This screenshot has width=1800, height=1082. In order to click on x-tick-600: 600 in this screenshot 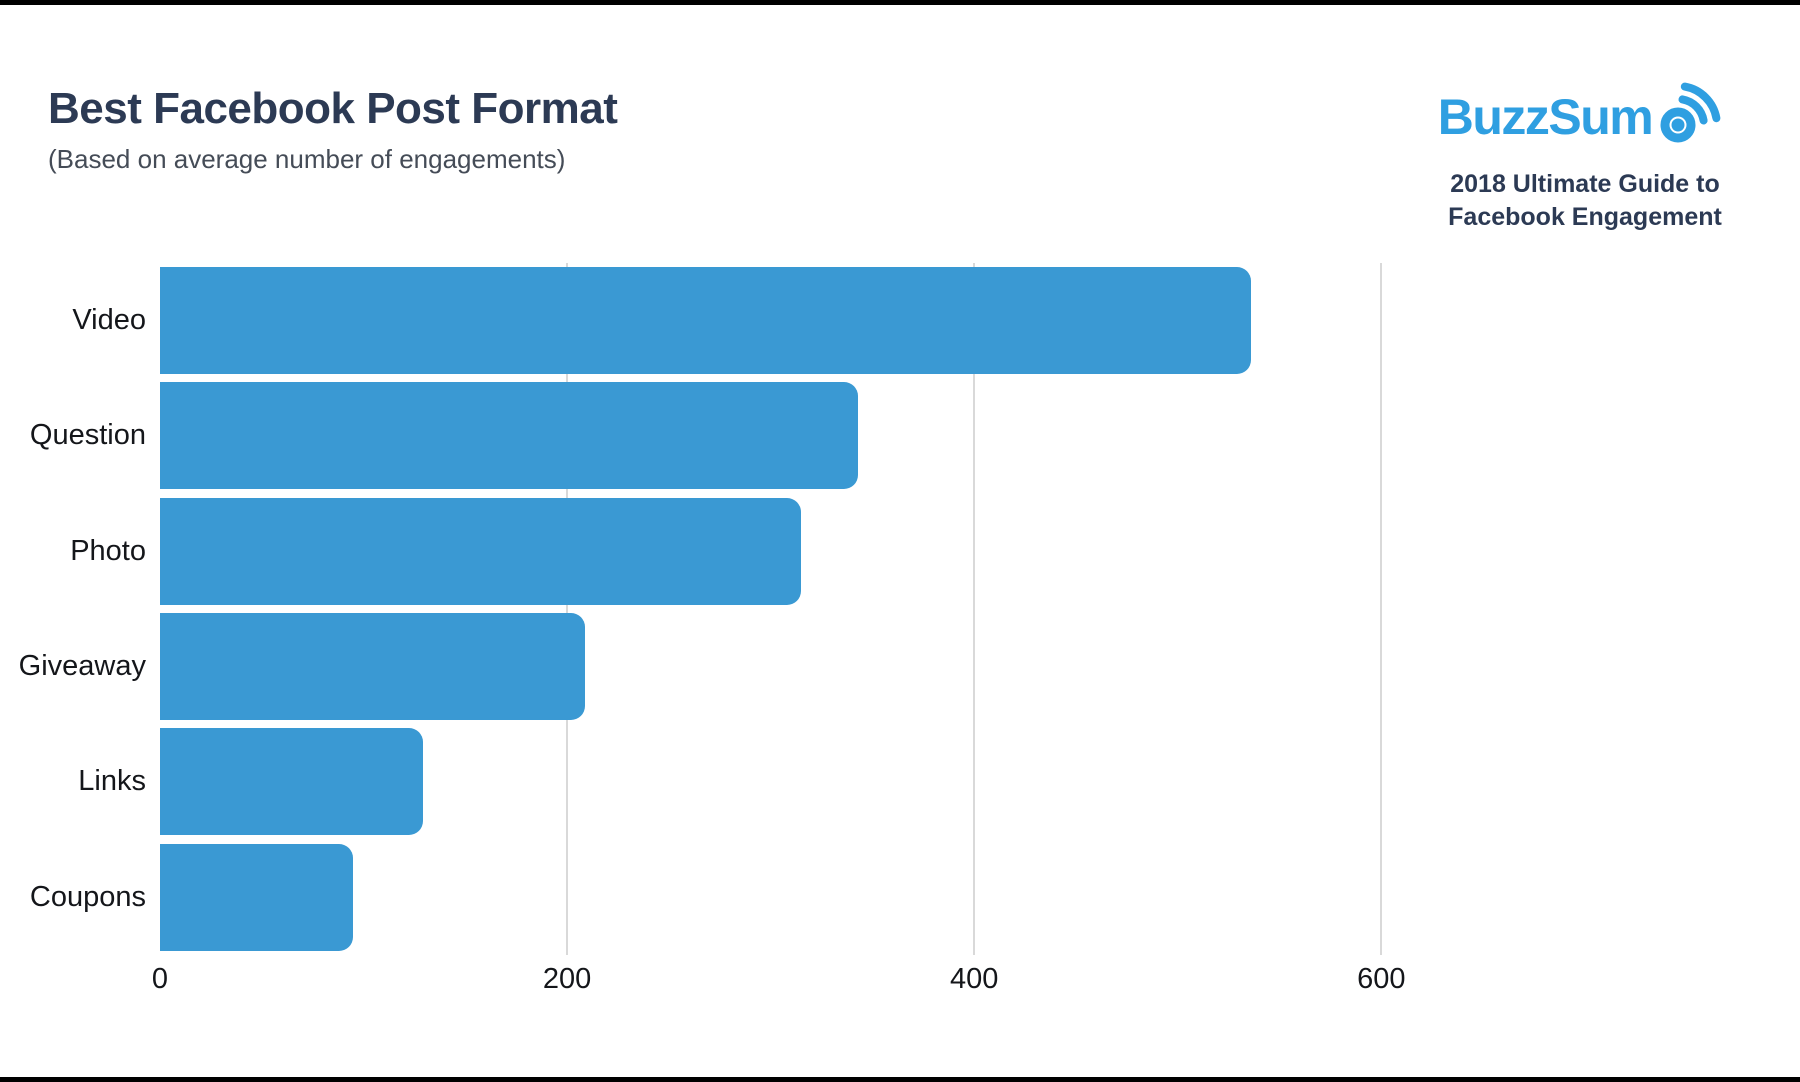, I will do `click(1381, 979)`.